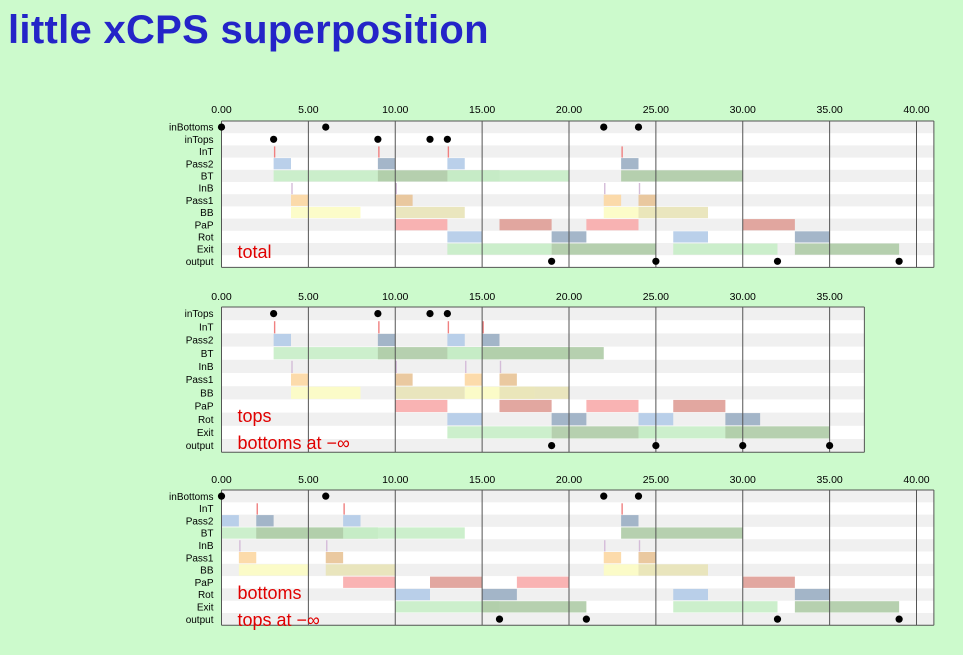 This screenshot has width=963, height=655. Describe the element at coordinates (270, 593) in the screenshot. I see `caption-label: bottoms` at that location.